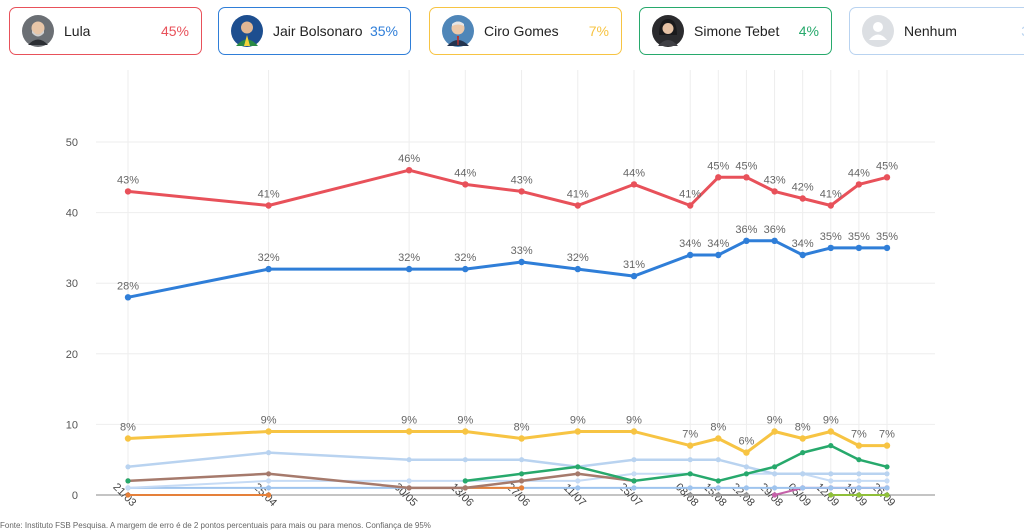  What do you see at coordinates (668, 31) in the screenshot?
I see `tebet-avatar` at bounding box center [668, 31].